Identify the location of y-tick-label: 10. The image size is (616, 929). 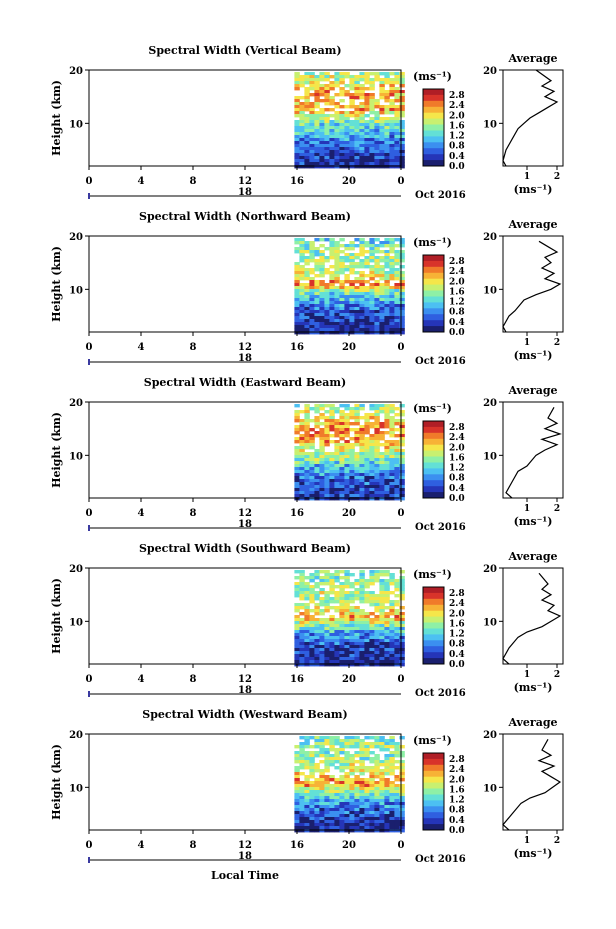
(76, 456).